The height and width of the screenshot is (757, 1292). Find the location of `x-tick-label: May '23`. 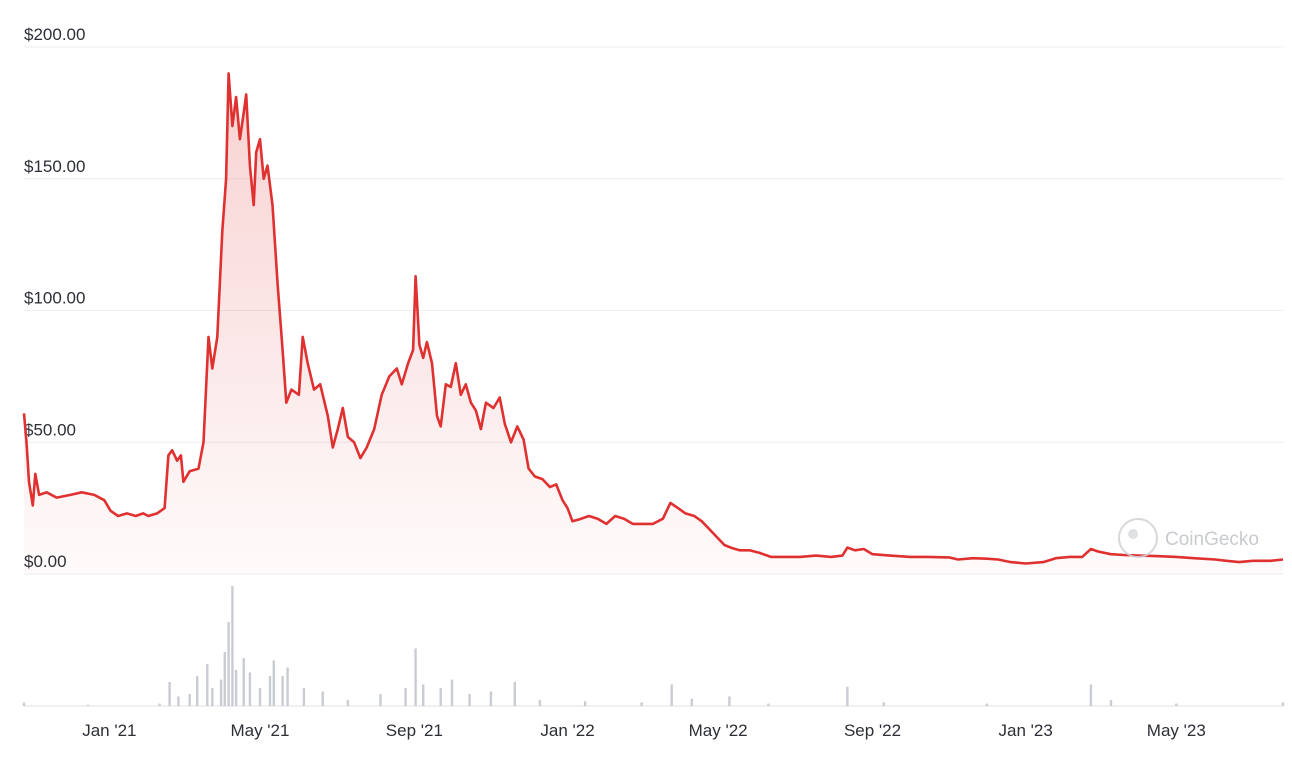

x-tick-label: May '23 is located at coordinates (1176, 730).